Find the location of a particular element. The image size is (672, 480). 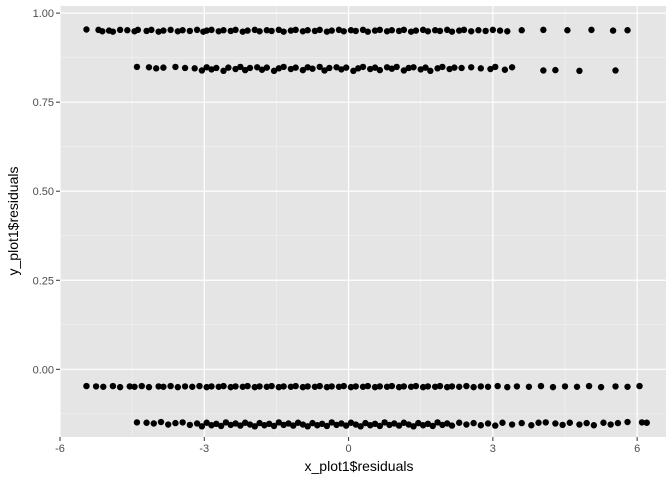

y-tick-label: 0.25 is located at coordinates (43, 281).